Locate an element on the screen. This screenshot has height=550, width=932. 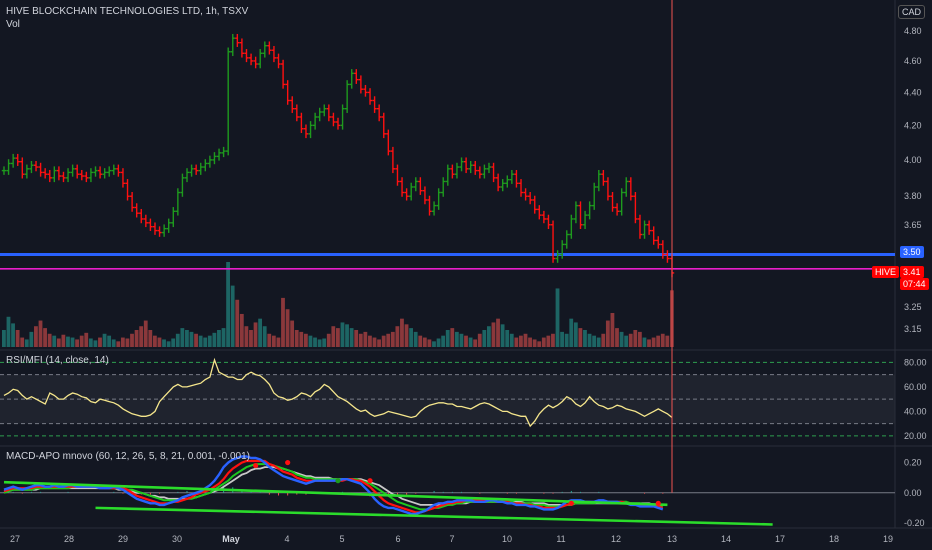
time-tick-label: 10 is located at coordinates (507, 539).